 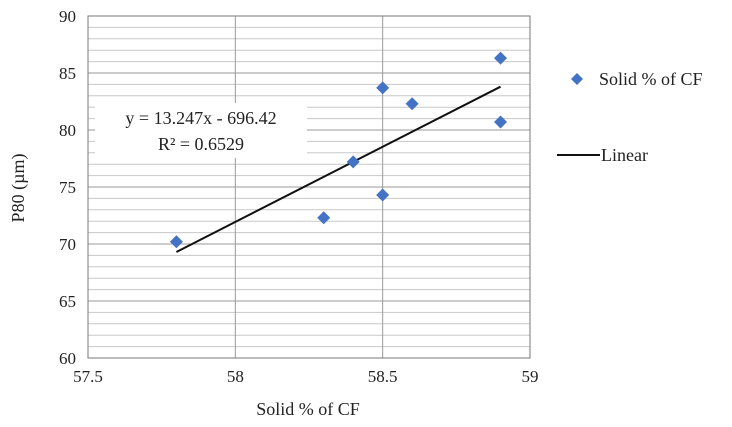 I want to click on legend-label-scatter: Solid % of CF, so click(x=651, y=79).